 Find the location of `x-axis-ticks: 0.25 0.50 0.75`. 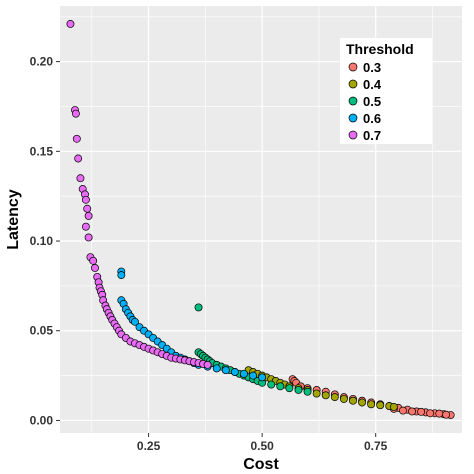

x-axis-ticks: 0.25 0.50 0.75 is located at coordinates (262, 443).